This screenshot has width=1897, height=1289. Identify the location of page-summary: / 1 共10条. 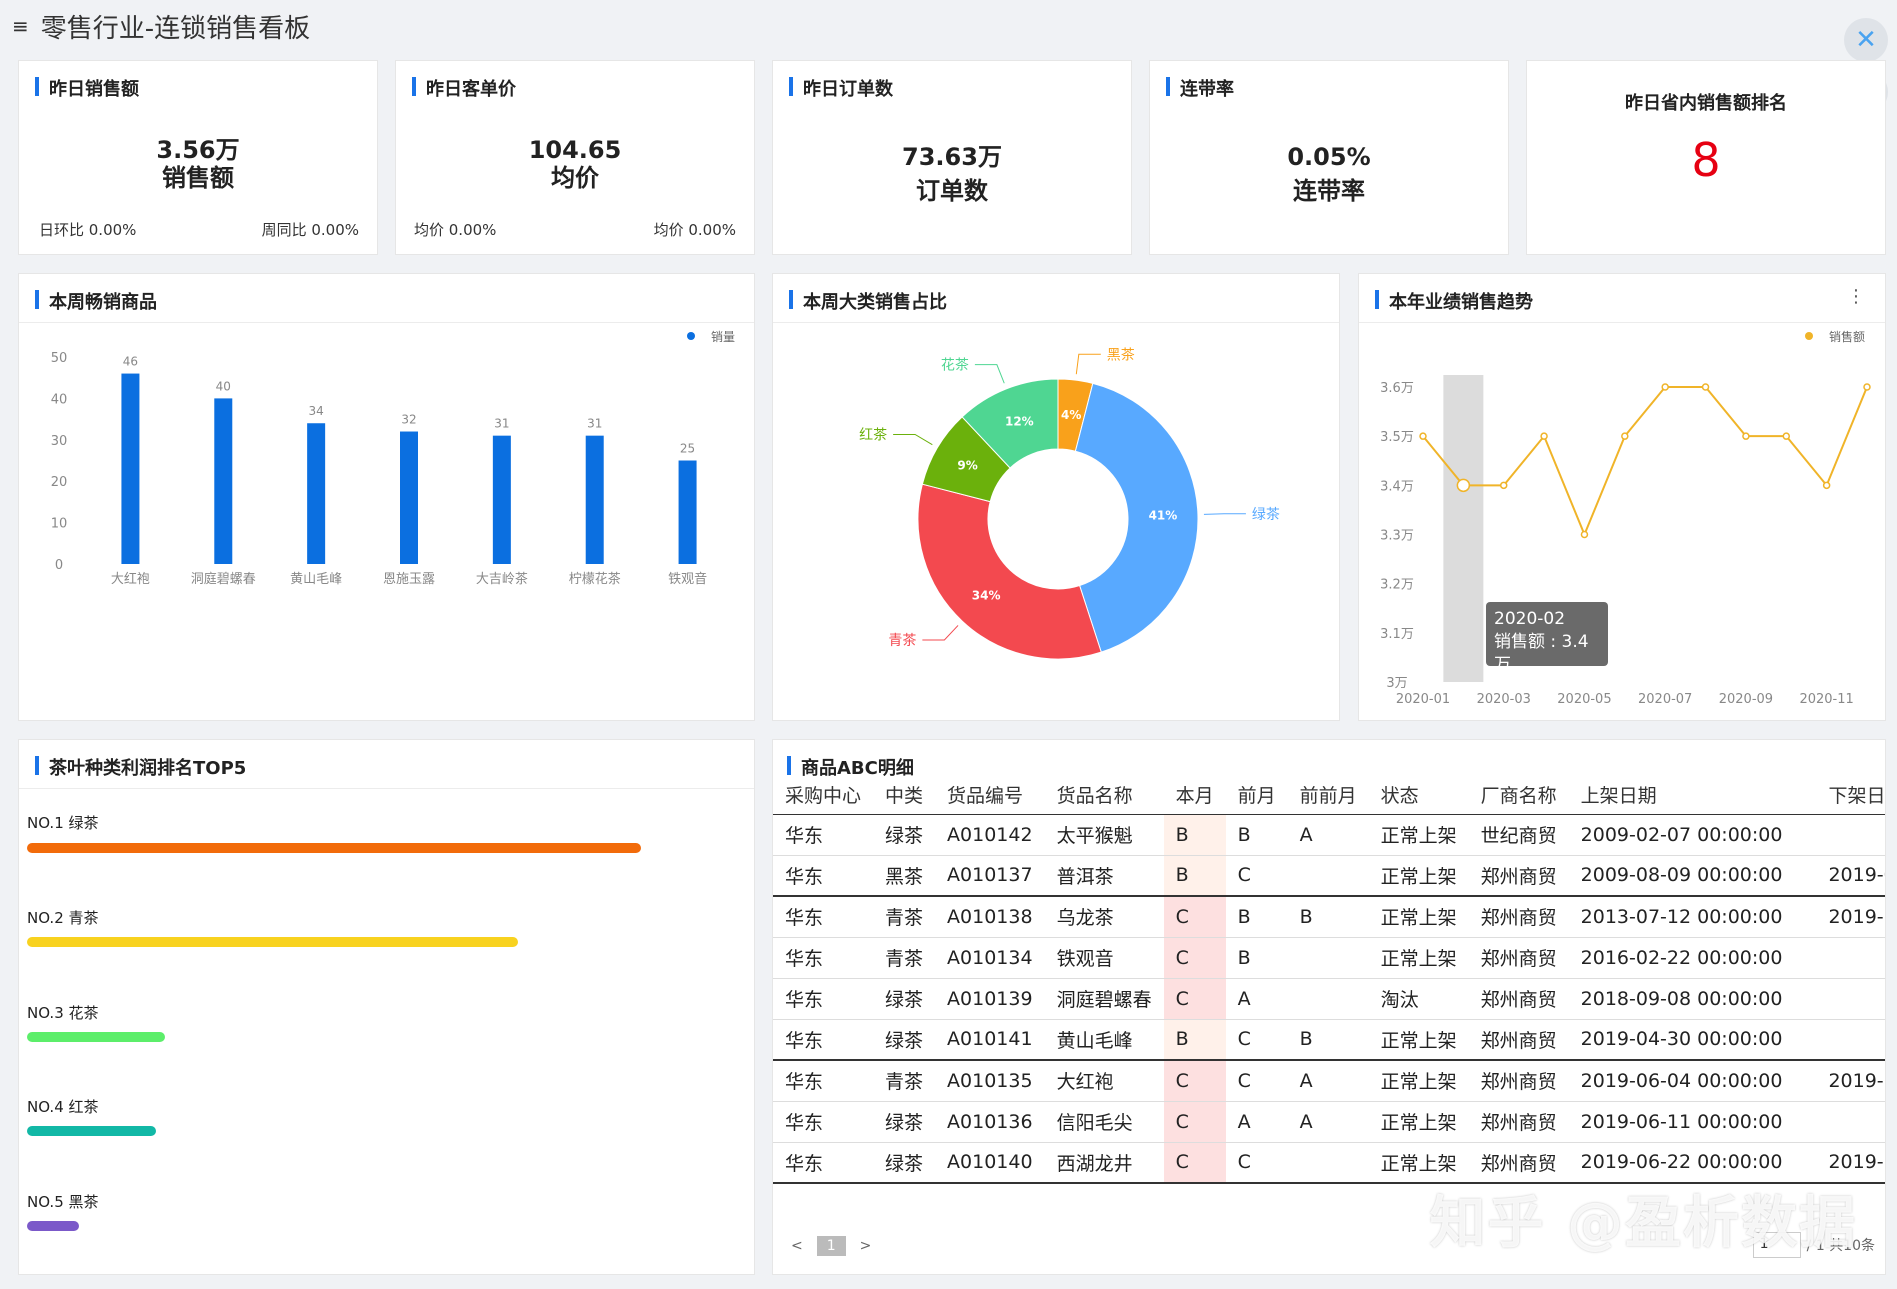
(1840, 1246).